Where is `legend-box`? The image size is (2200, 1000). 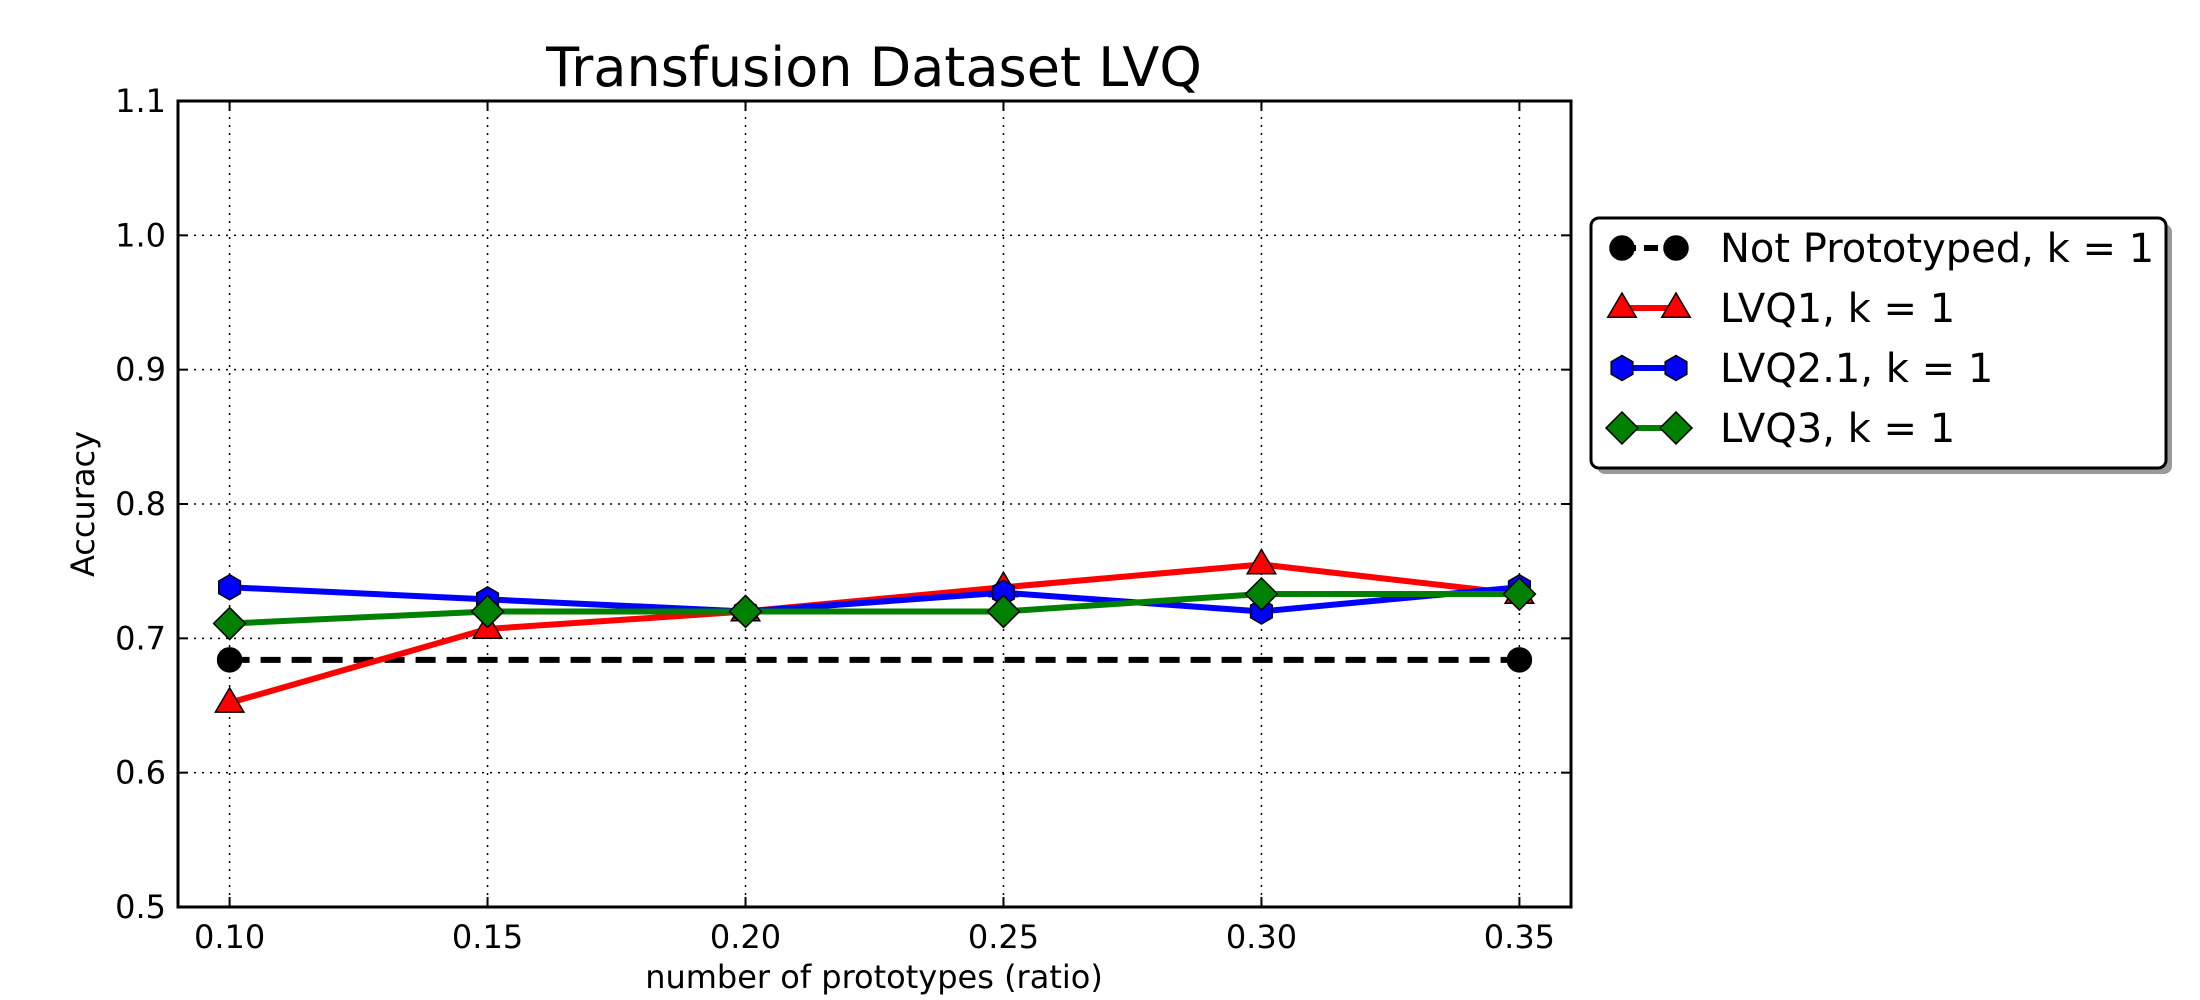 legend-box is located at coordinates (1878, 343).